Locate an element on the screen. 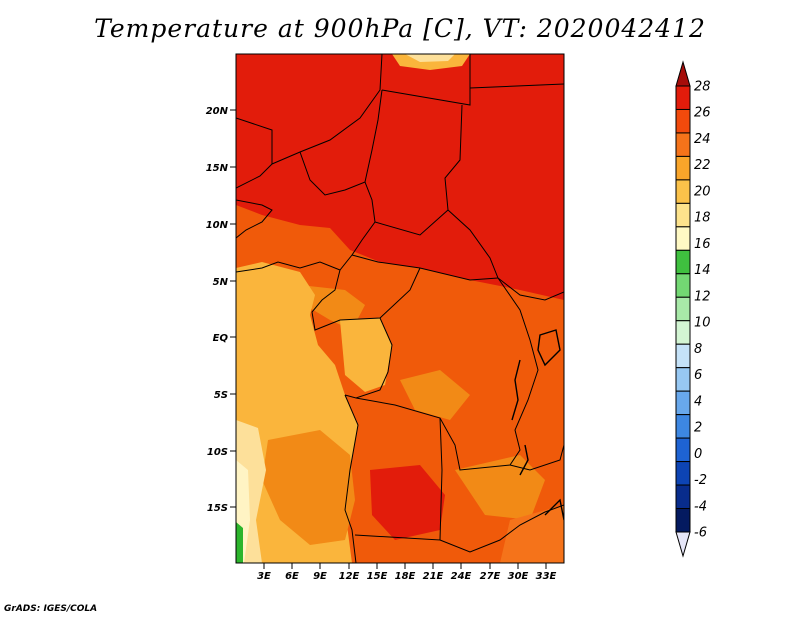 Image resolution: width=800 pixels, height=618 pixels. colorbar-label: 26 is located at coordinates (702, 113).